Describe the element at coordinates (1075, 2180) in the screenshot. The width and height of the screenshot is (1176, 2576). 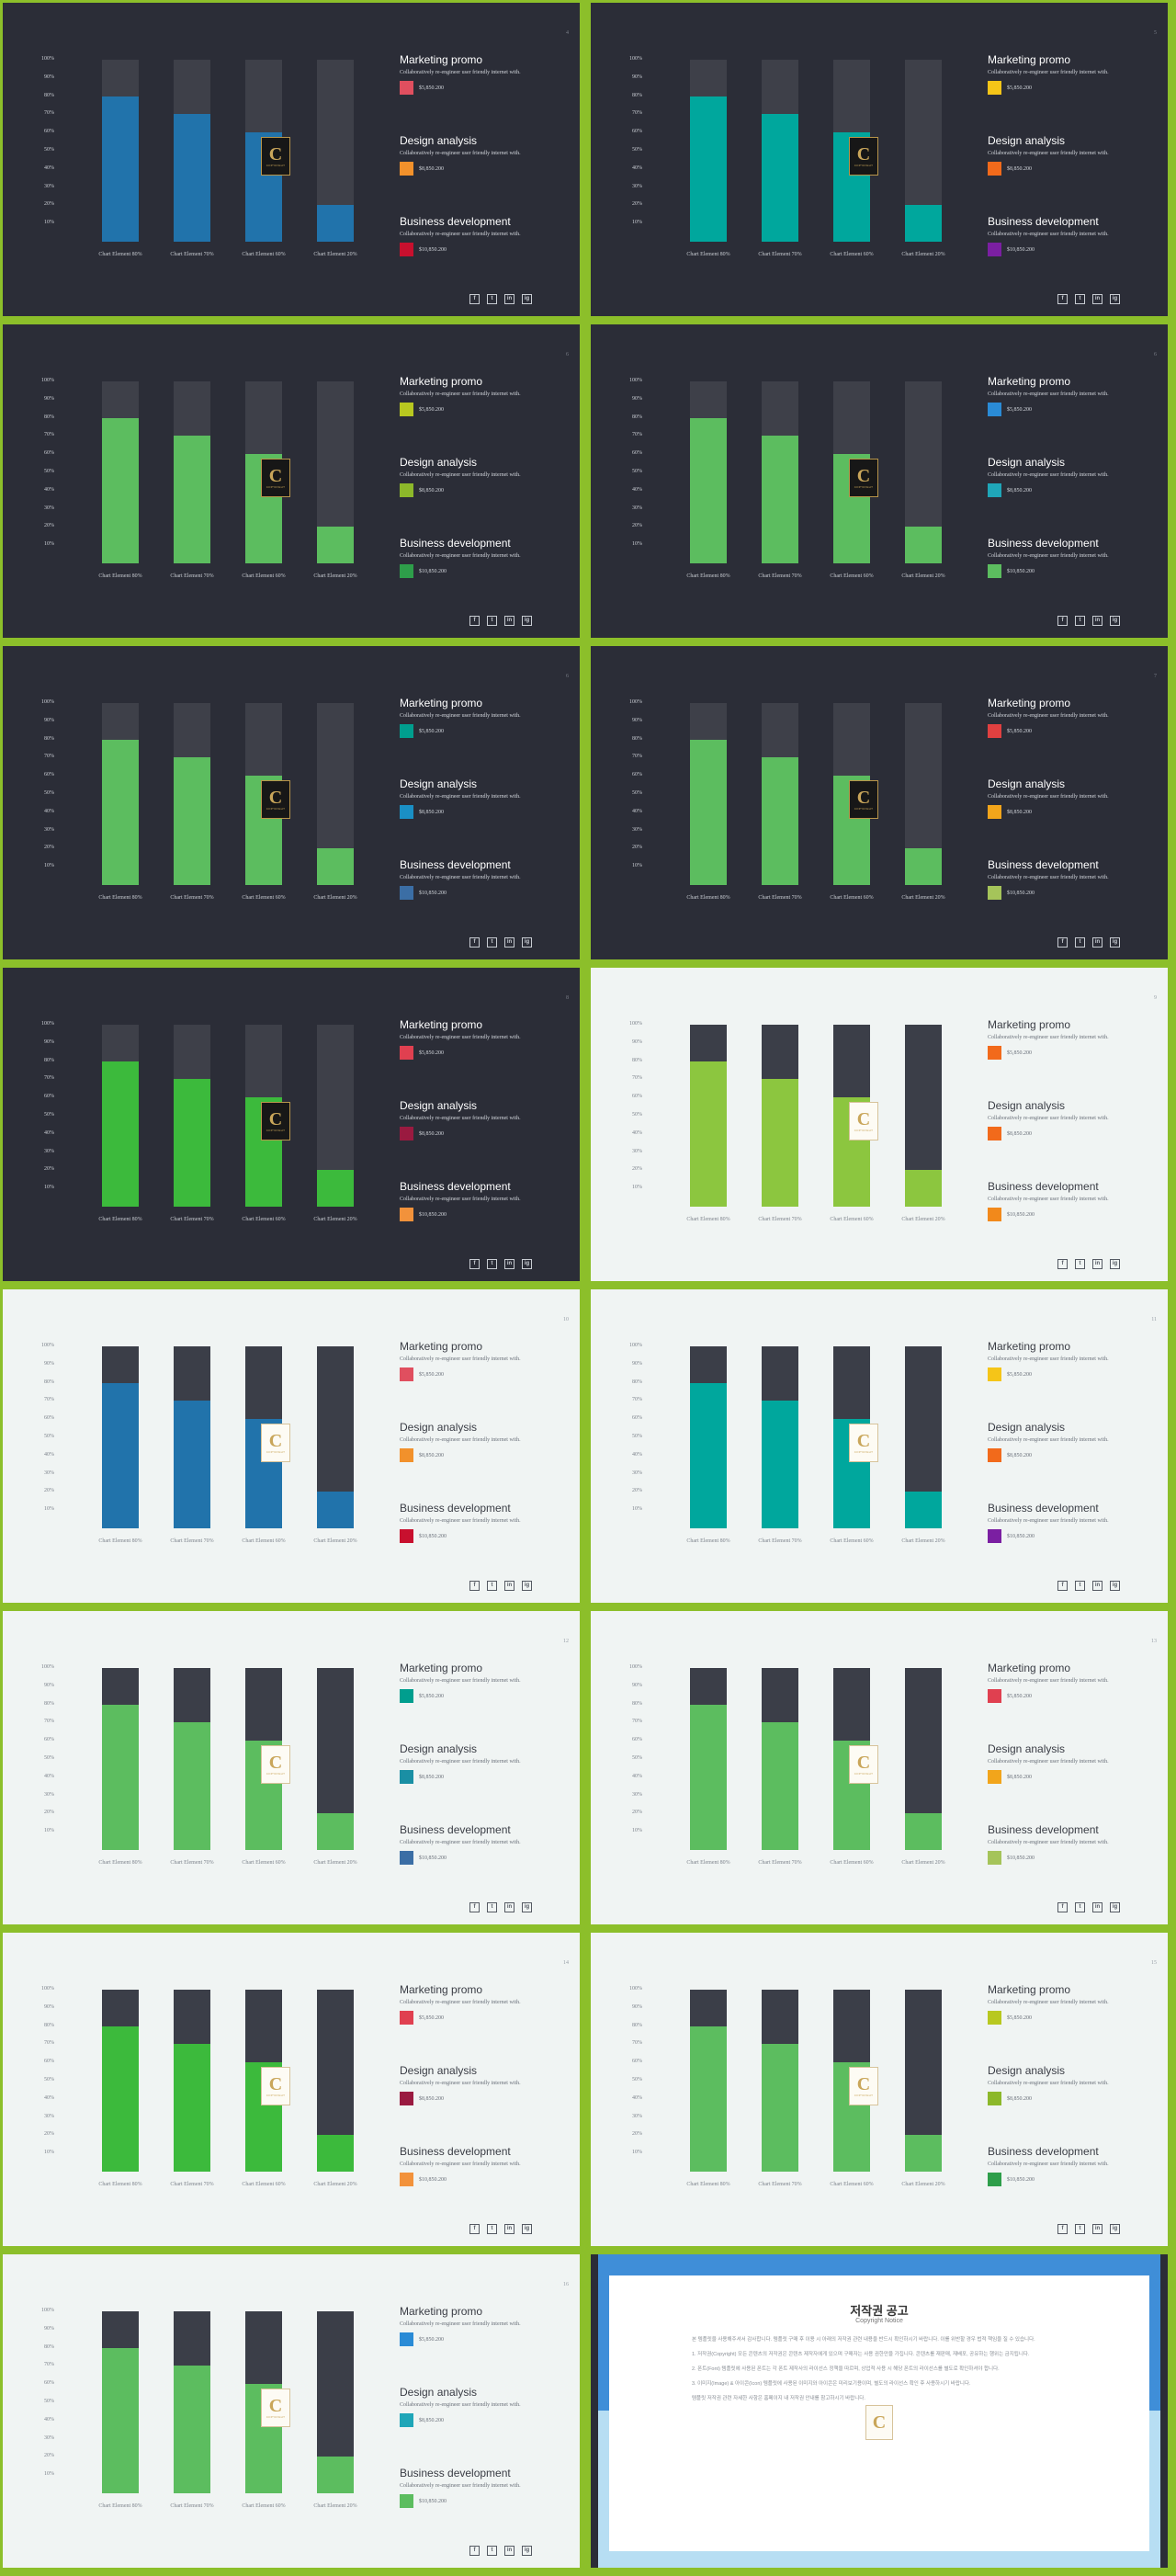
I see `legend-value-row: $10,850.200` at that location.